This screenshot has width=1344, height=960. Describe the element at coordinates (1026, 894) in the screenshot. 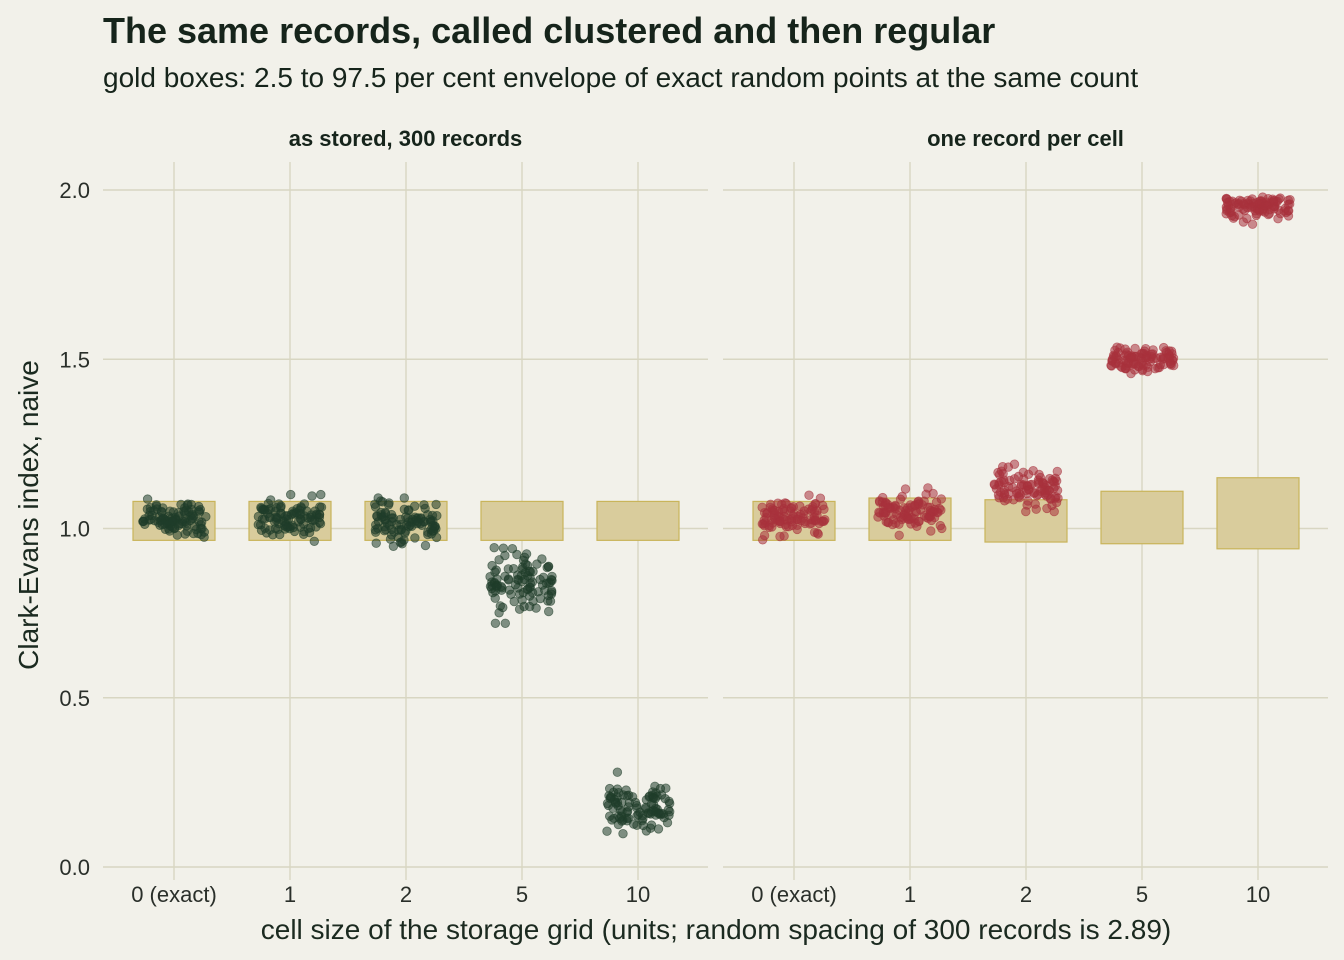

I see `x-tick-label: 2` at that location.